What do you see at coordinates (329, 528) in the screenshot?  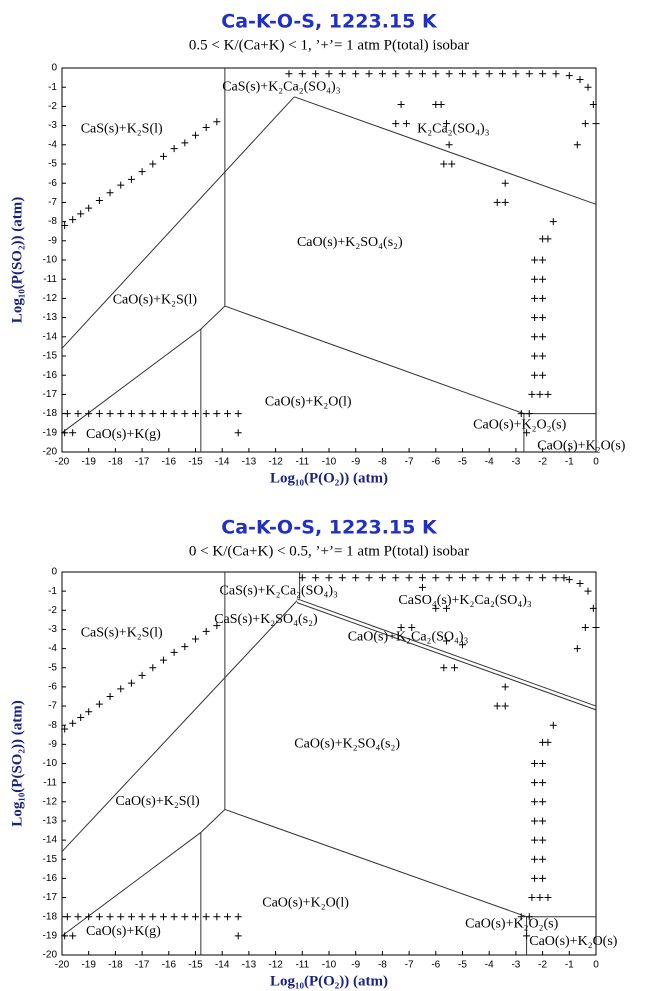 I see `chart-title: Ca-K-O-S, 1223.15 K` at bounding box center [329, 528].